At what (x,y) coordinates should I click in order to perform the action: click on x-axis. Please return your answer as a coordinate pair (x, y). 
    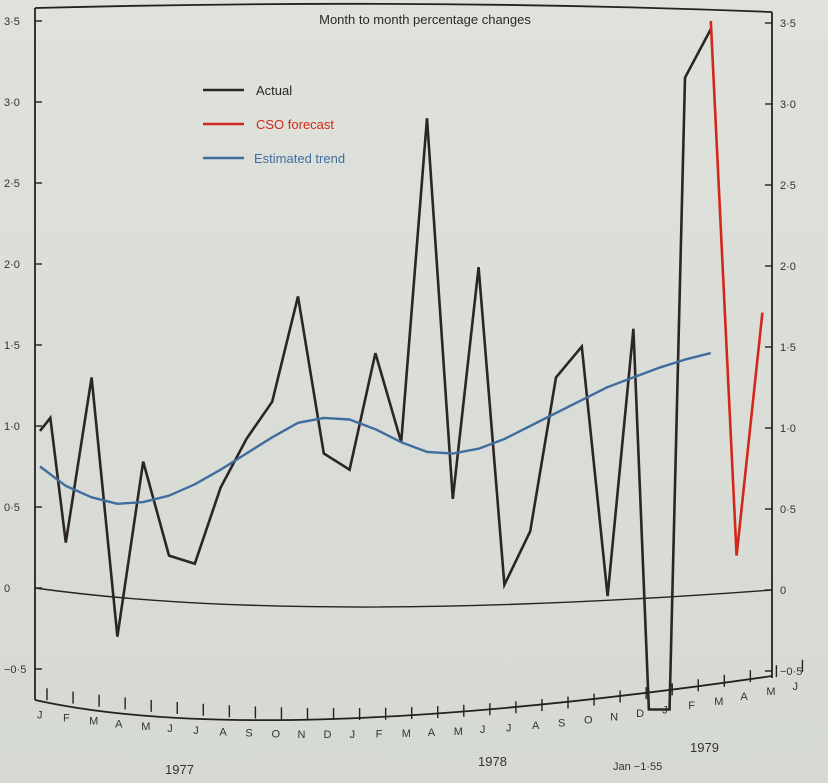
    Looking at the image, I should click on (403, 698).